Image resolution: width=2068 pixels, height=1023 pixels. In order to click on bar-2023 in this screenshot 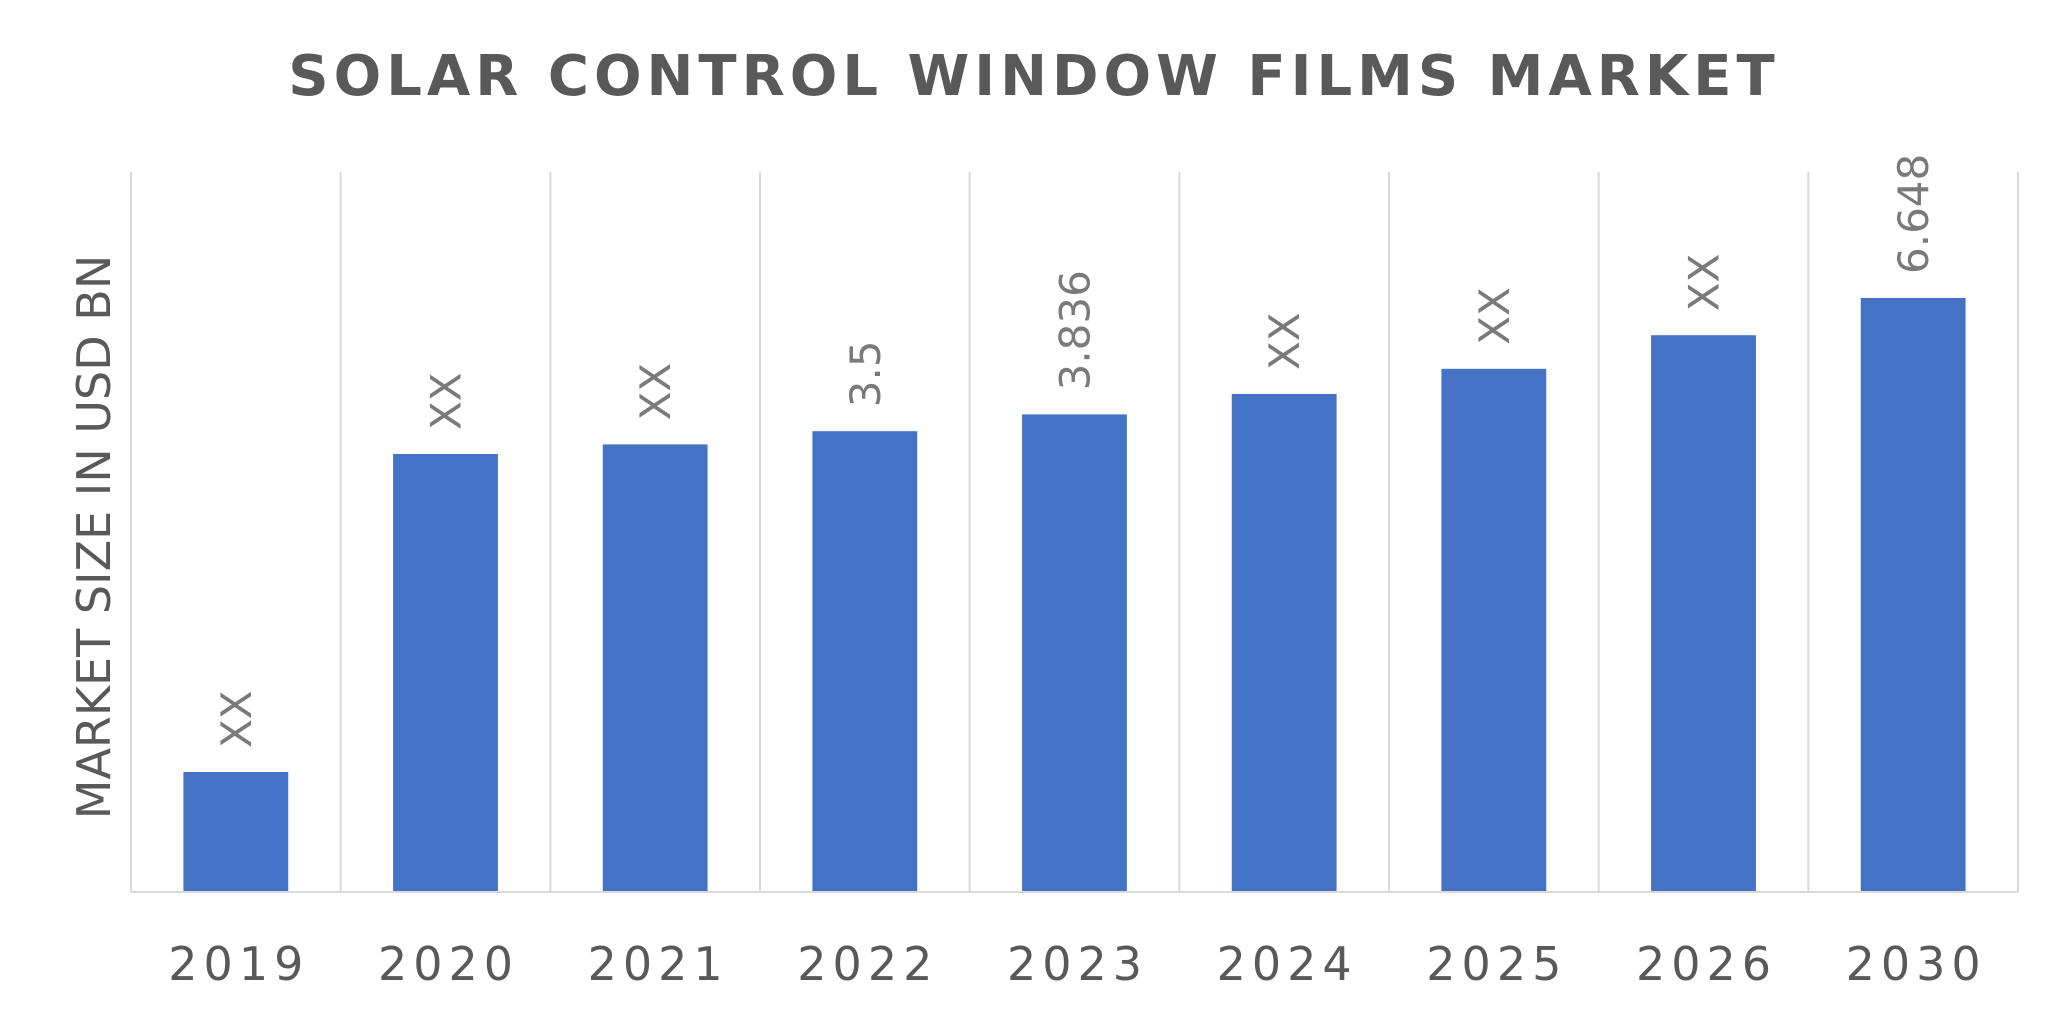, I will do `click(1074, 653)`.